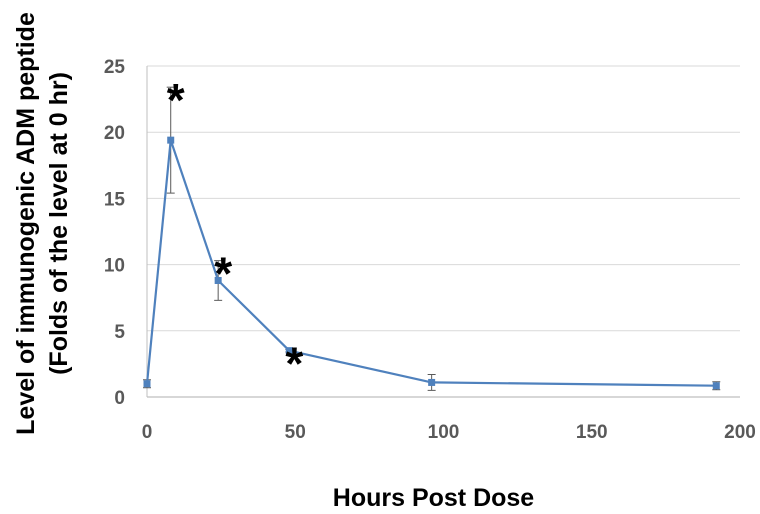 The image size is (760, 514). Describe the element at coordinates (26, 223) in the screenshot. I see `y-axis-title-line-1: Level of immunogenic ADM peptide` at that location.